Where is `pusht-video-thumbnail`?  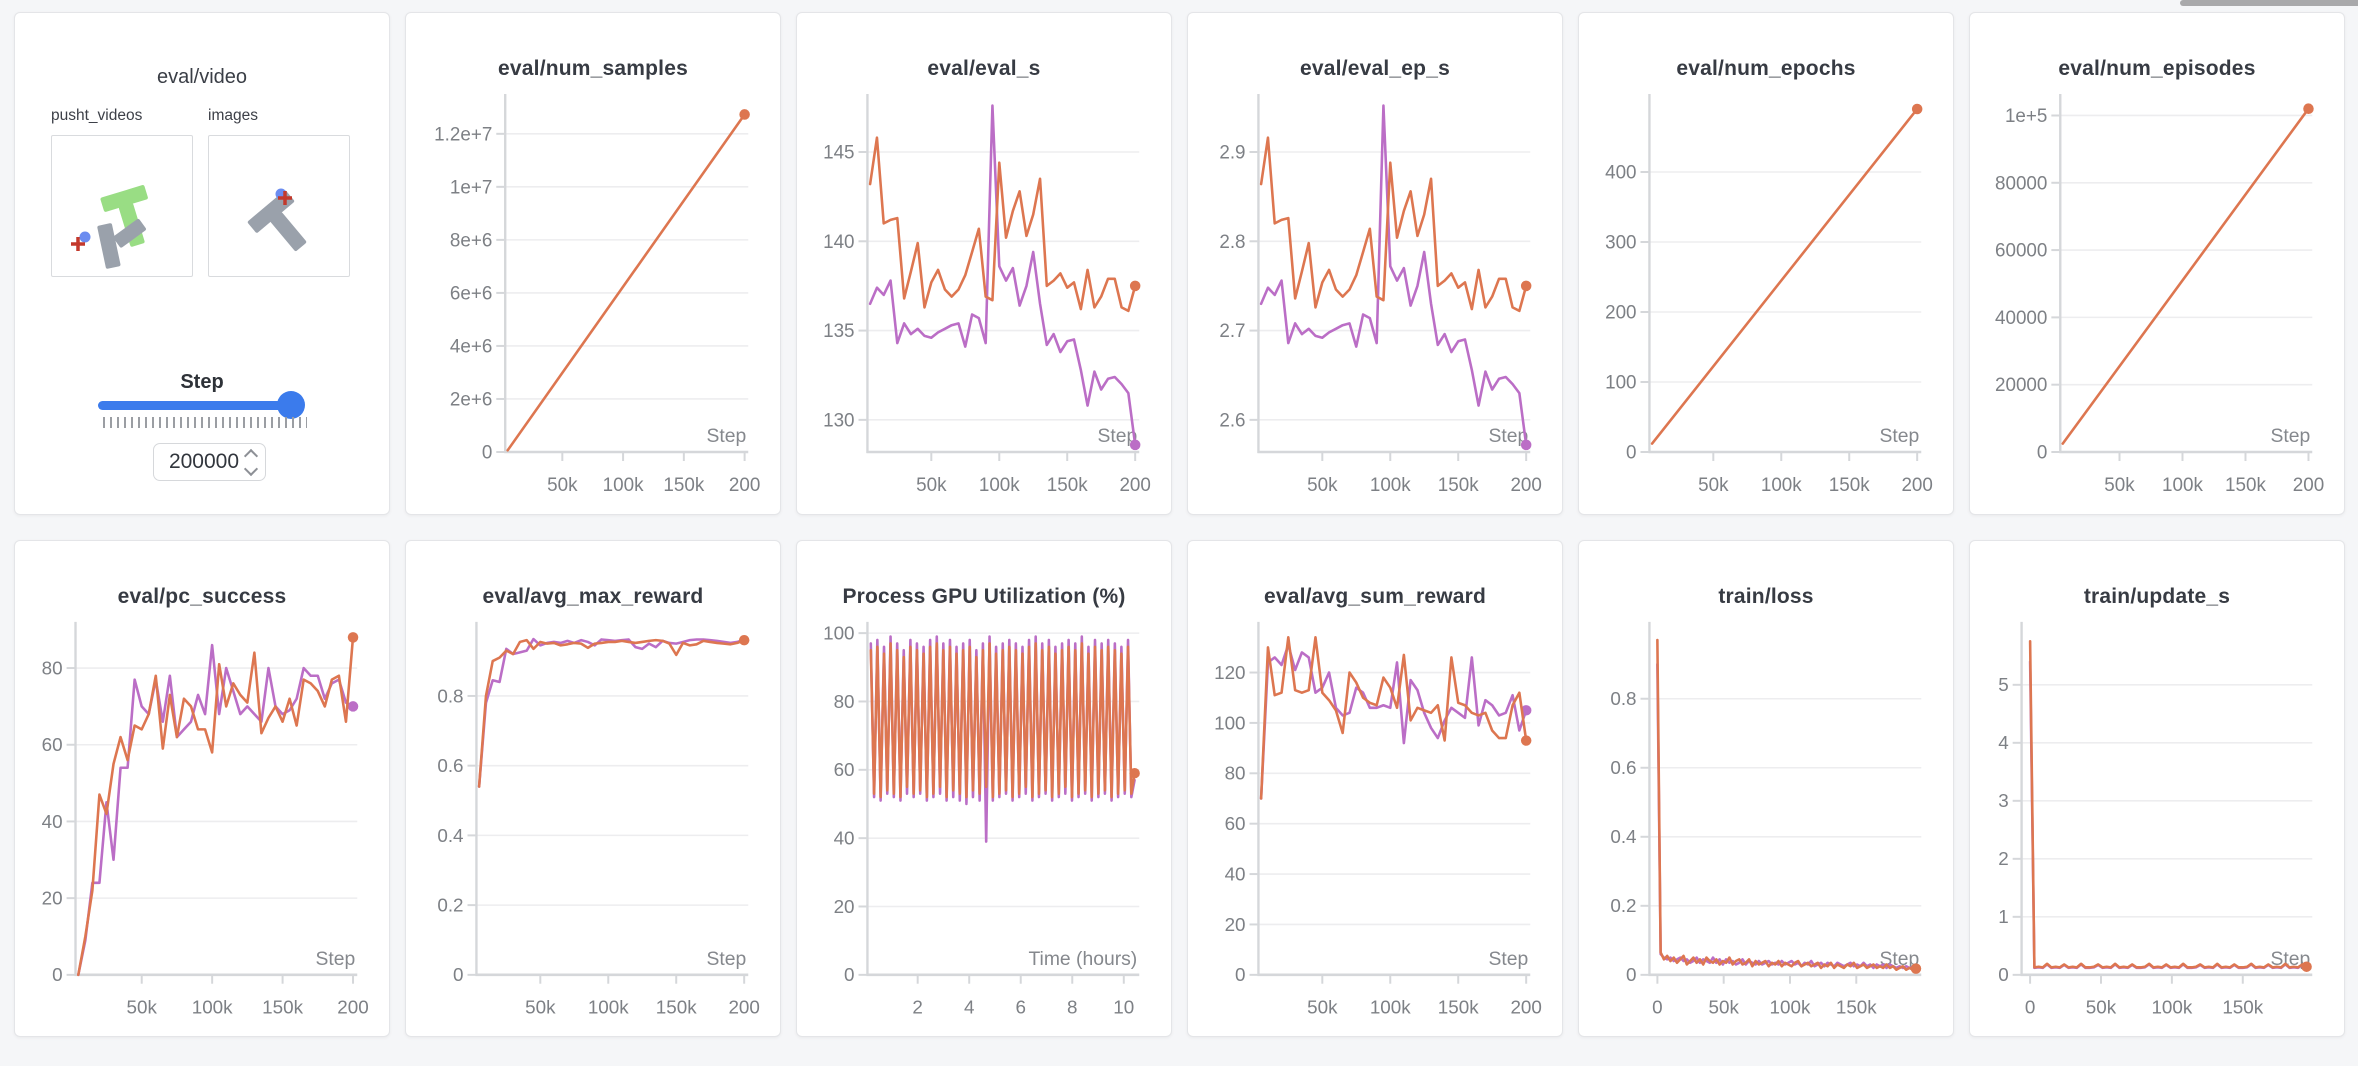 pusht-video-thumbnail is located at coordinates (122, 206).